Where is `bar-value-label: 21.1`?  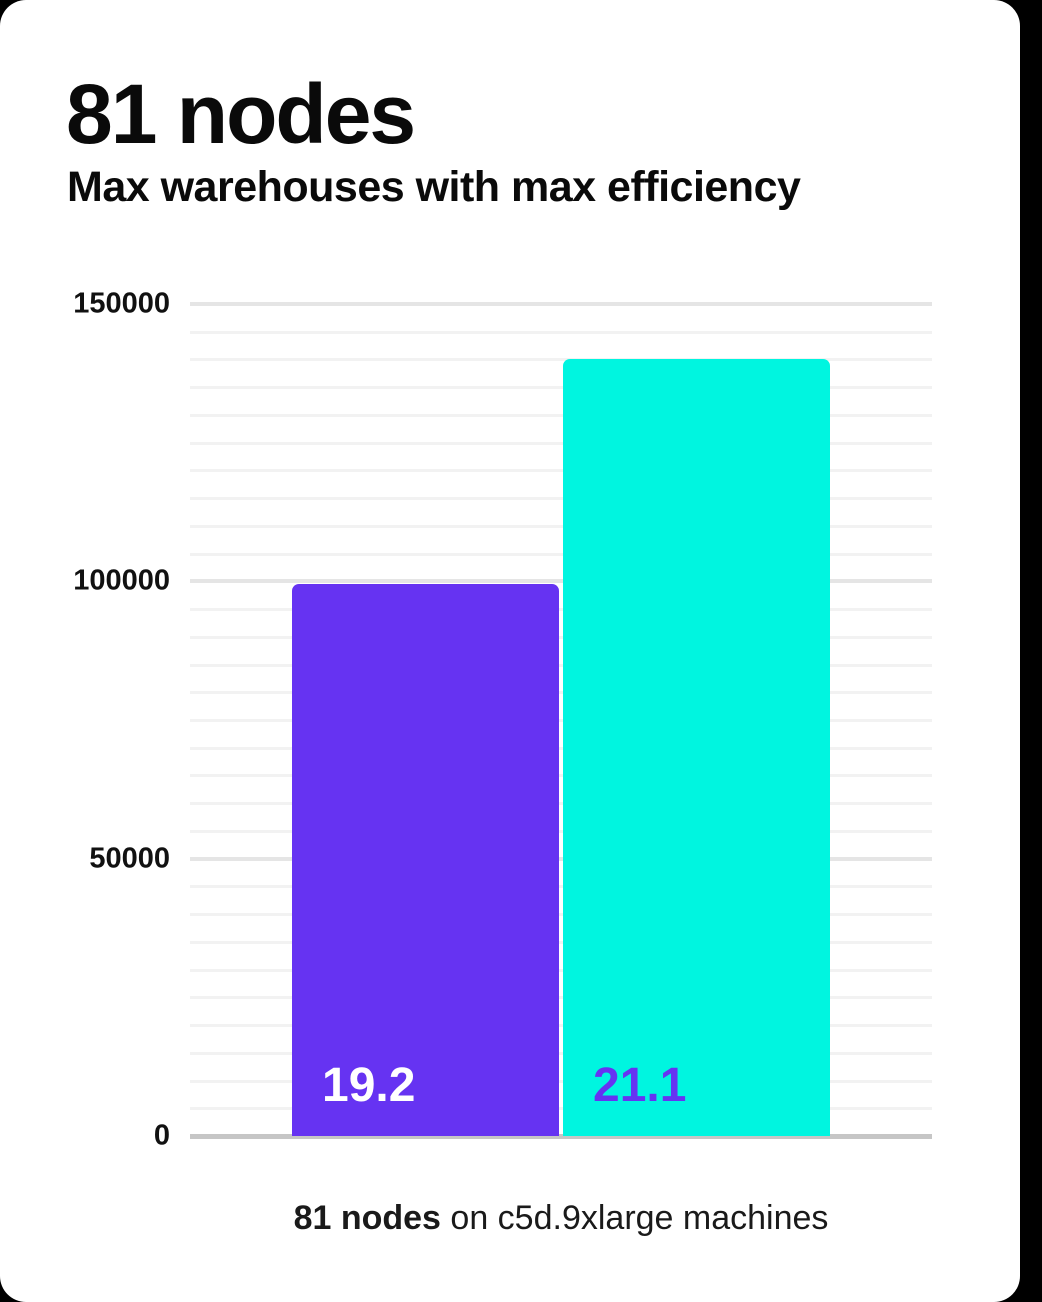 bar-value-label: 21.1 is located at coordinates (640, 1085).